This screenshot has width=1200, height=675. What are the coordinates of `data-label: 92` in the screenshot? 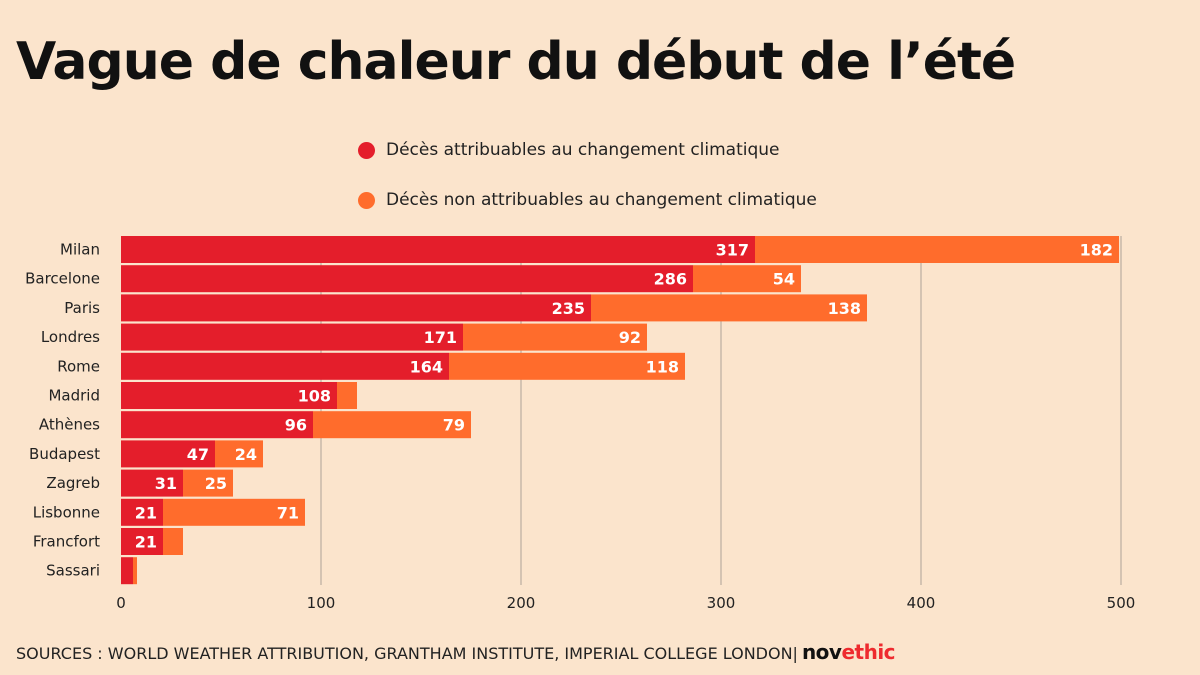 It's located at (630, 337).